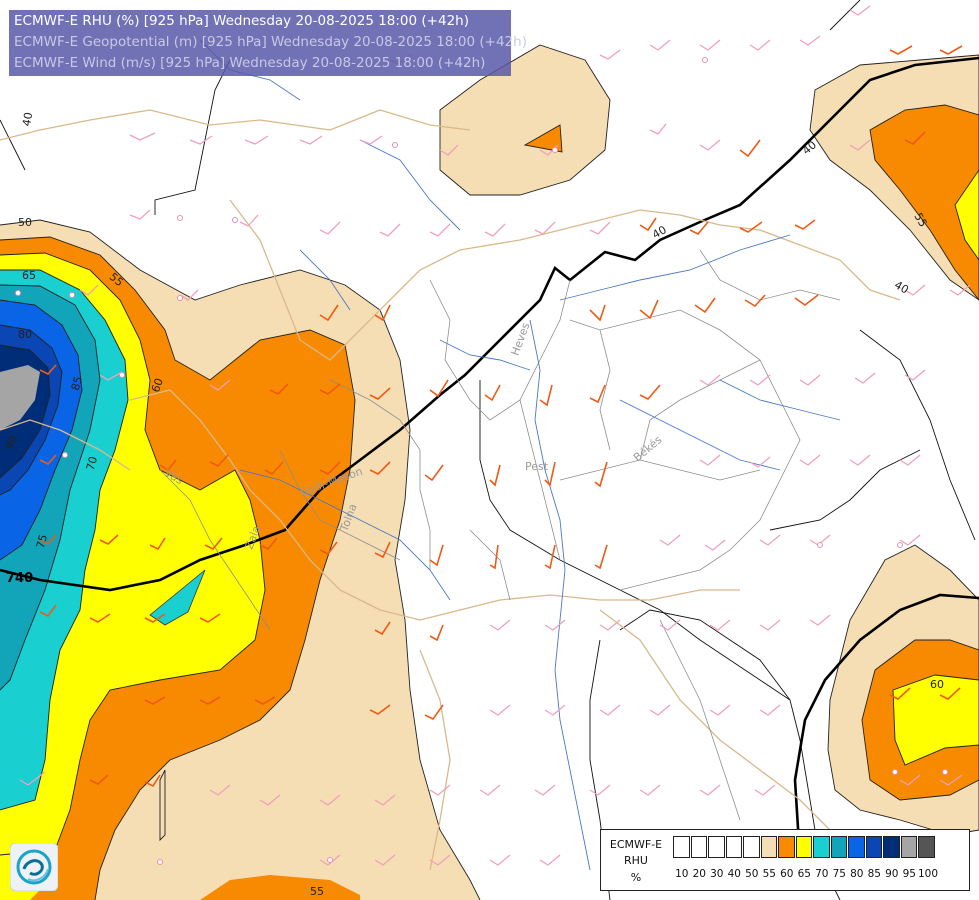  Describe the element at coordinates (903, 690) in the screenshot. I see `rhu-fill-southeast` at that location.